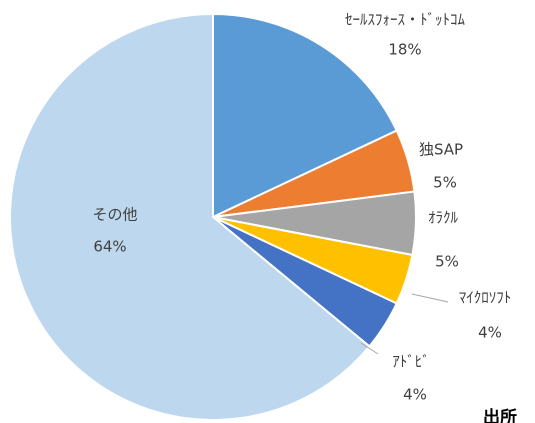  I want to click on slice-label: ｵﾗｸﾙ, so click(443, 218).